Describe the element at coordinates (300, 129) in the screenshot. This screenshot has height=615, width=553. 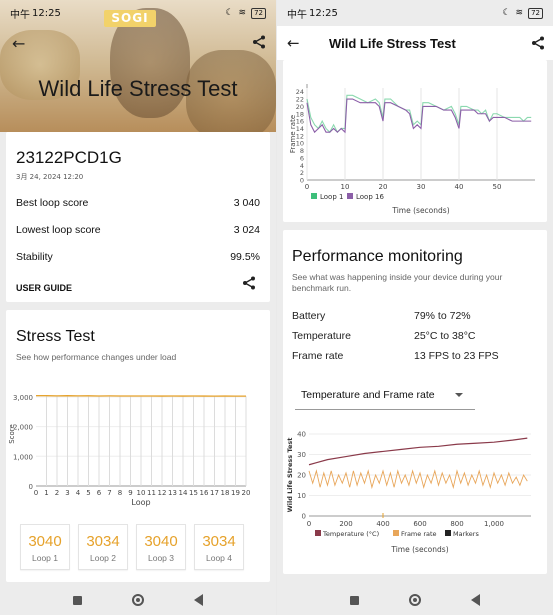
I see `y-tick-label: 14` at that location.